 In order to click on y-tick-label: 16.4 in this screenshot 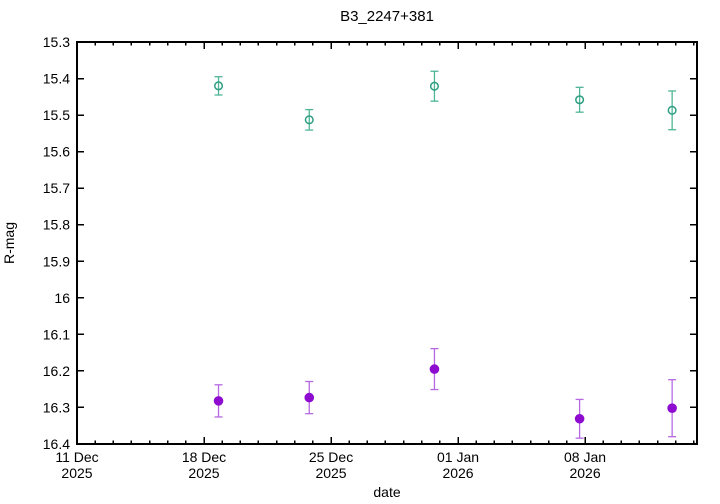, I will do `click(56, 444)`.